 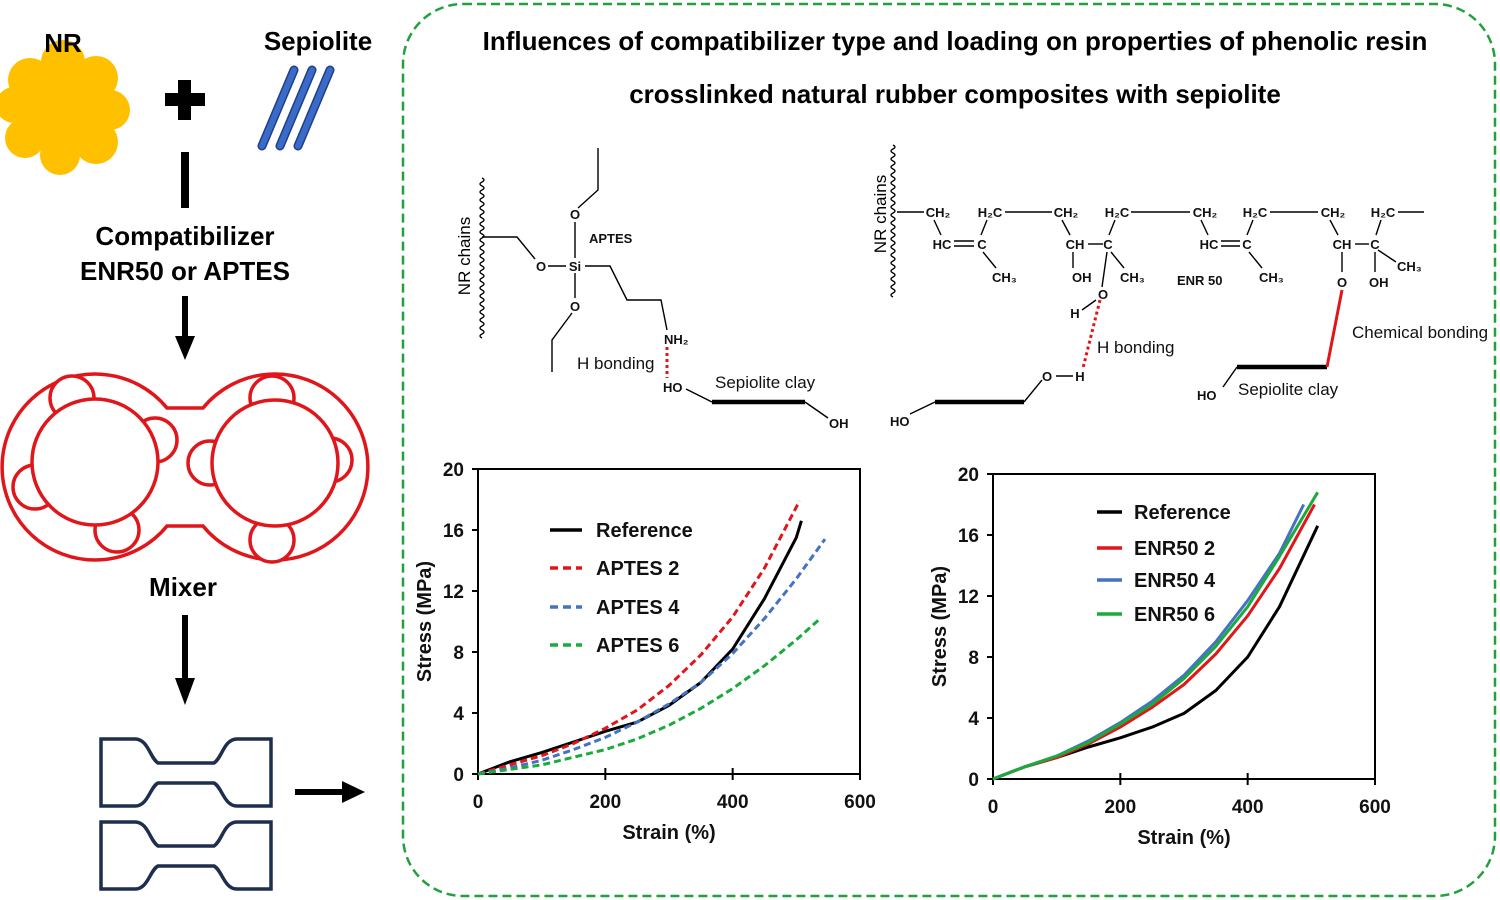 I want to click on plus-icon, so click(x=185, y=100).